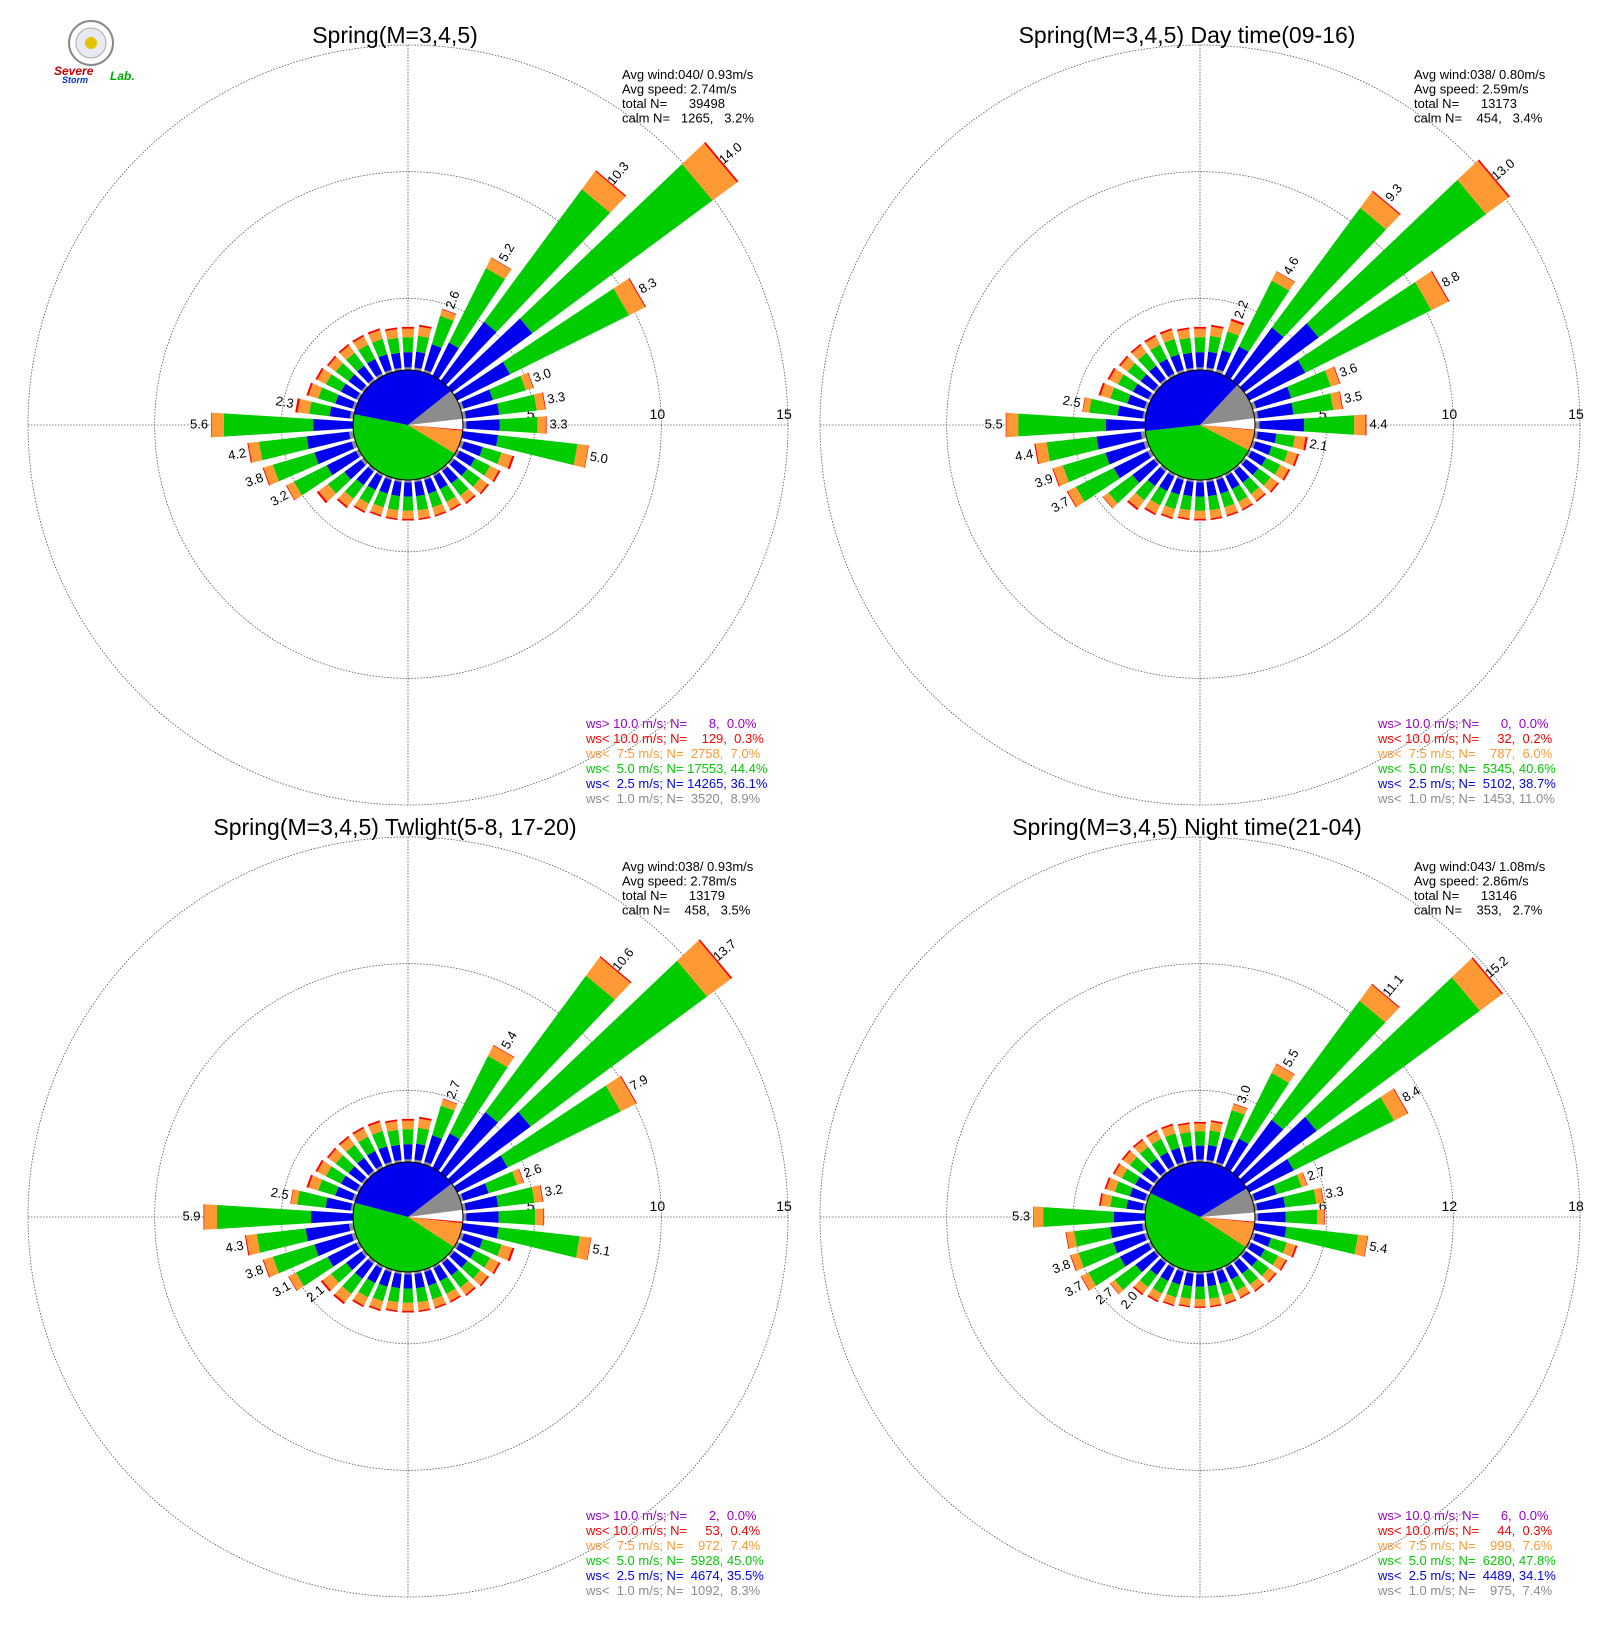 This screenshot has width=1620, height=1640. Describe the element at coordinates (279, 498) in the screenshot. I see `bar-label-240: 3.2` at that location.